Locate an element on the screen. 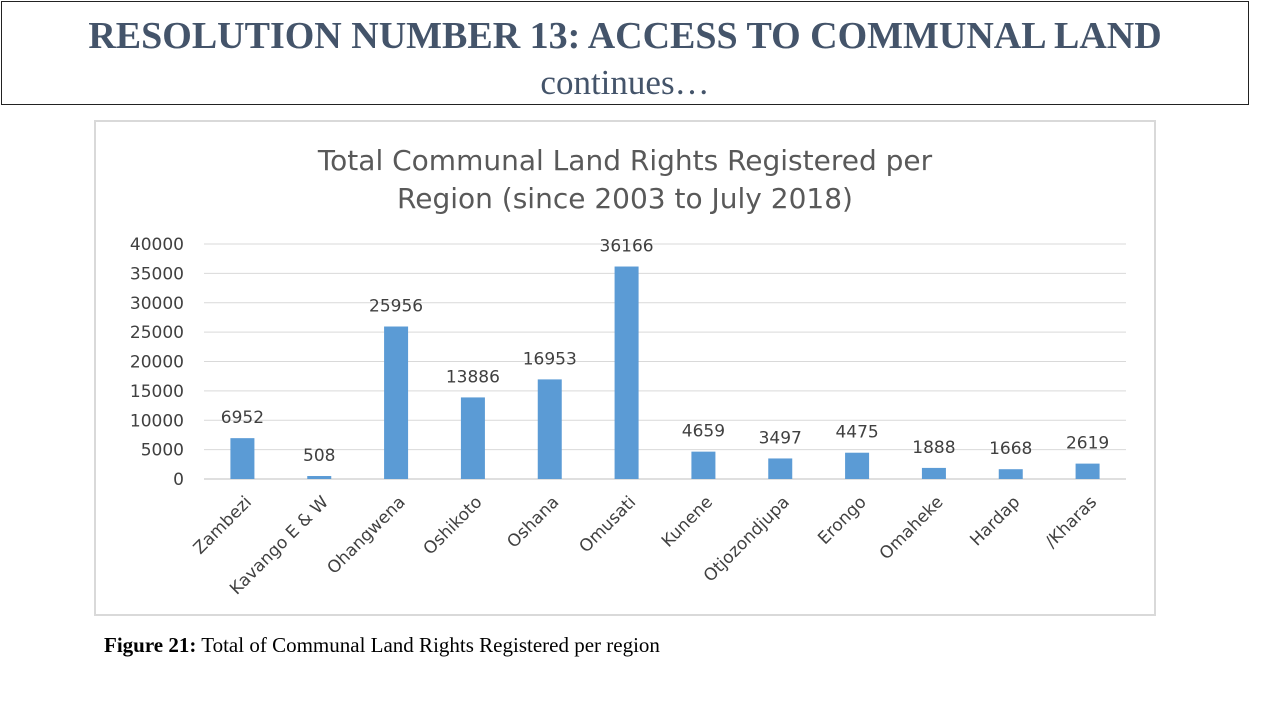 The image size is (1267, 713). data-label: 2619 is located at coordinates (1087, 444).